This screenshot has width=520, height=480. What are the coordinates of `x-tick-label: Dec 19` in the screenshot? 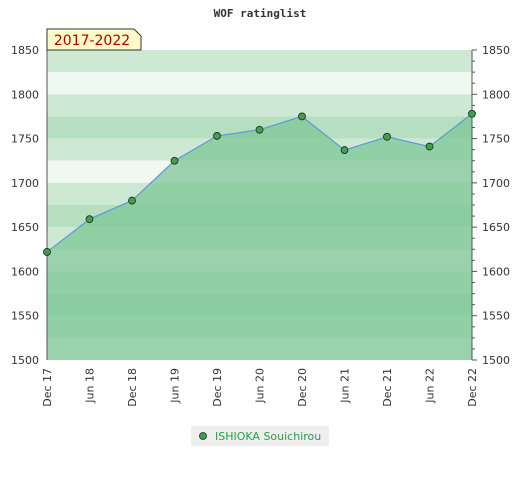 It's located at (217, 387).